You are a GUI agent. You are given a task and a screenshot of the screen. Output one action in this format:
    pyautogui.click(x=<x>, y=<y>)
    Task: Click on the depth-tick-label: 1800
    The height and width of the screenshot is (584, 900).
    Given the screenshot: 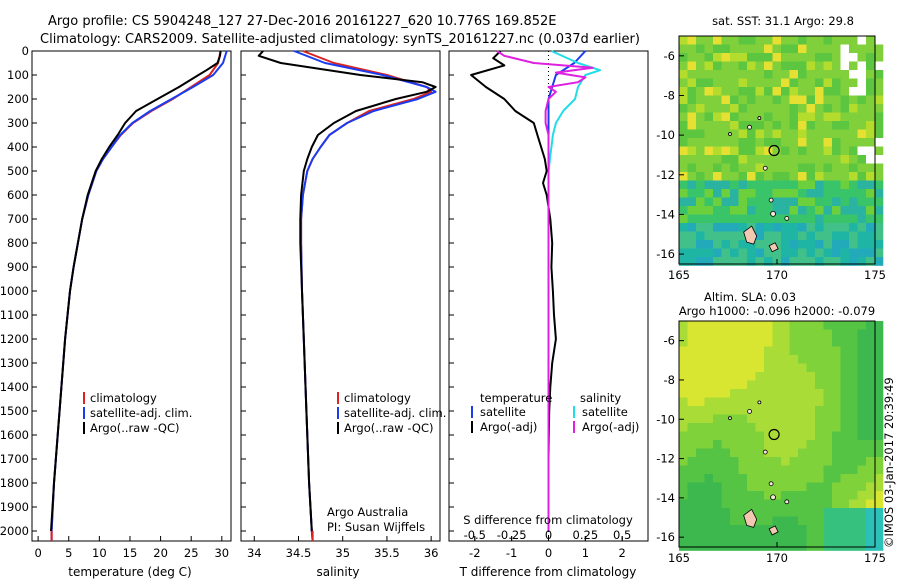 What is the action you would take?
    pyautogui.click(x=14, y=483)
    